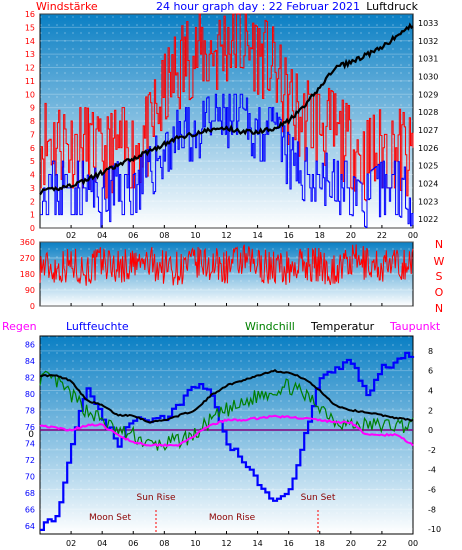 The image size is (462, 550). I want to click on direction-tick-label: 360, so click(27, 242).